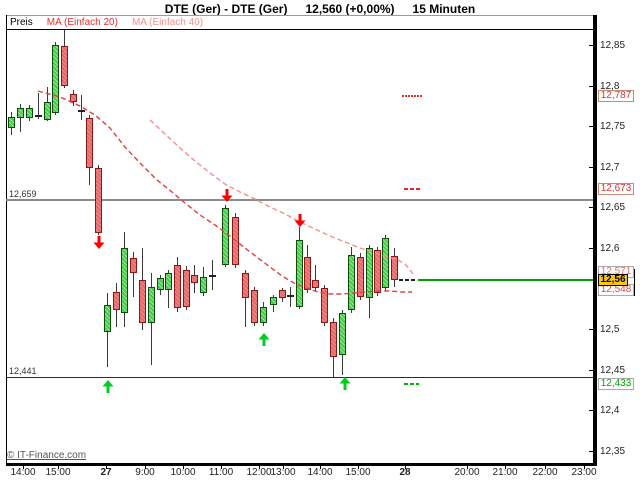  Describe the element at coordinates (283, 472) in the screenshot. I see `x-axis-label: 13:00` at that location.